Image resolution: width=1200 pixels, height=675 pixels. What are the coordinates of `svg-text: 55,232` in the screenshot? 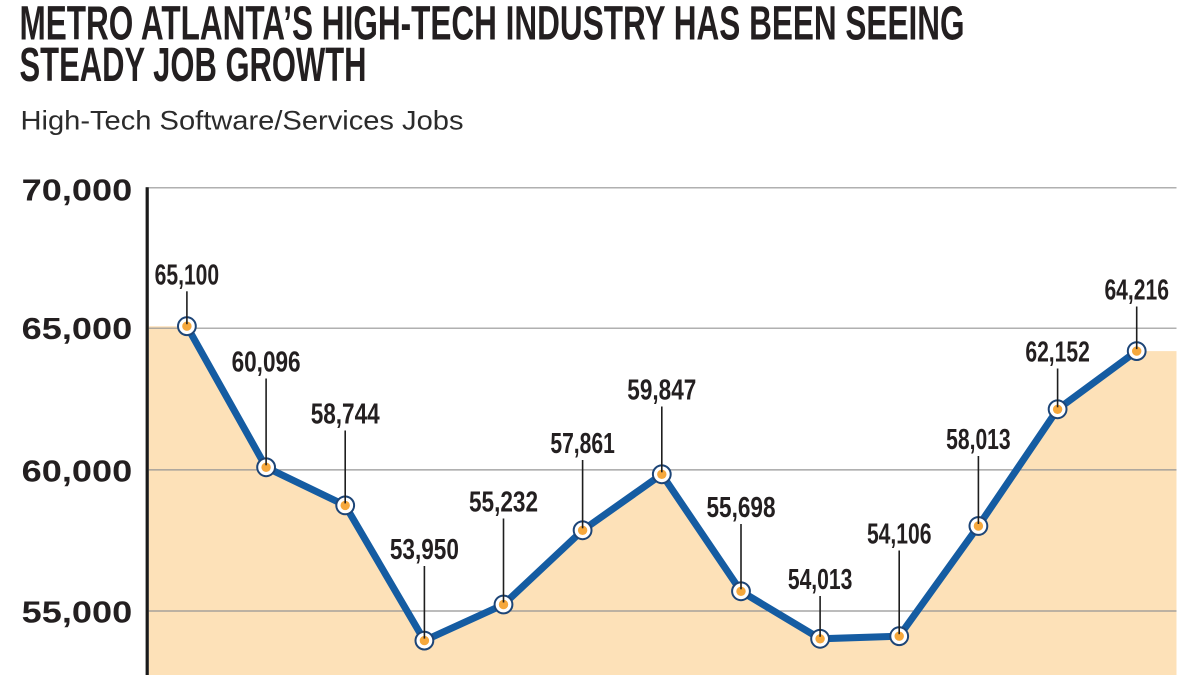 It's located at (503, 502).